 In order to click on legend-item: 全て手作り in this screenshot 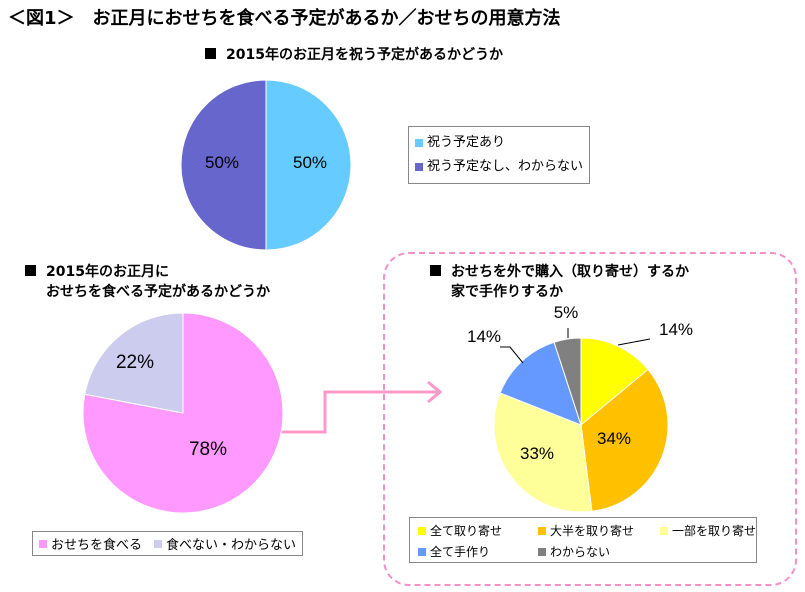, I will do `click(454, 551)`.